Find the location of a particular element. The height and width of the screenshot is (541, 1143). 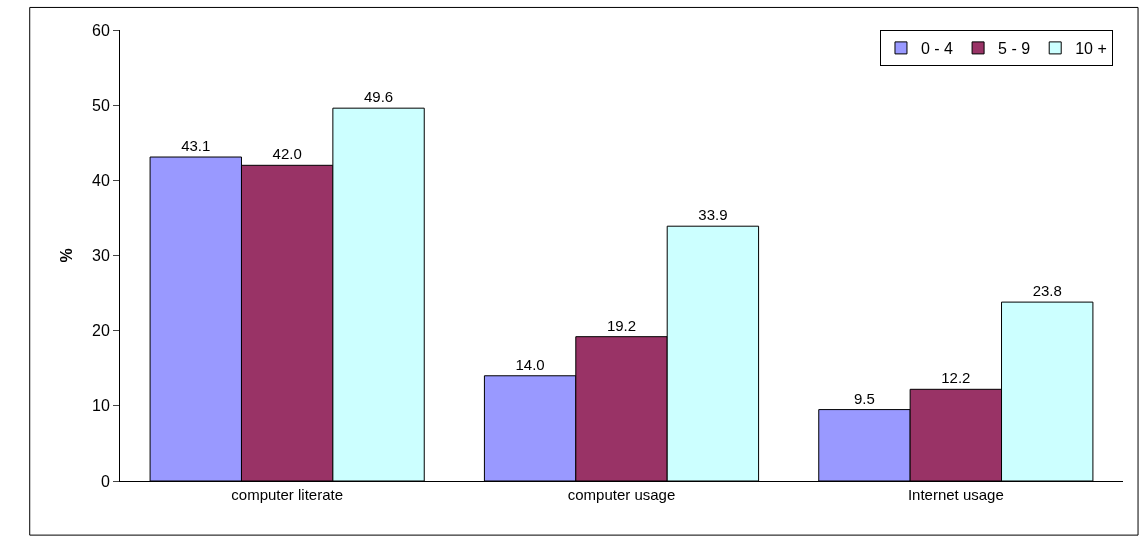

data-label: 12.2 is located at coordinates (956, 378).